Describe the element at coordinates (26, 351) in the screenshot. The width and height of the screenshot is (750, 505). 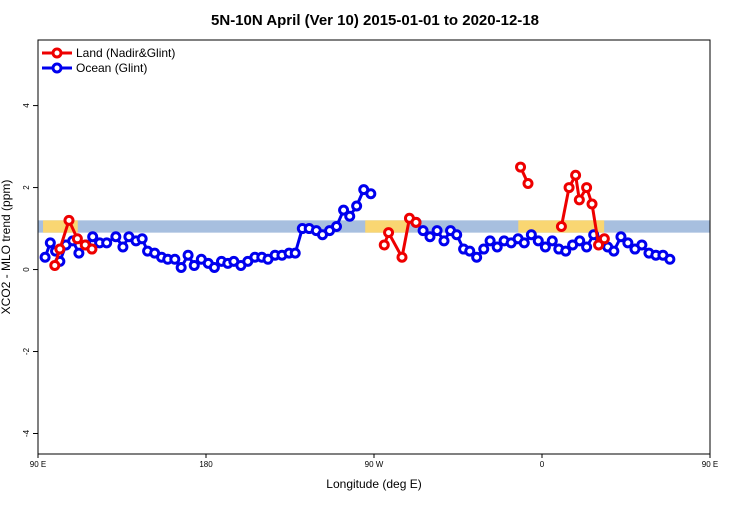
I see `y-tick-label: -2` at that location.